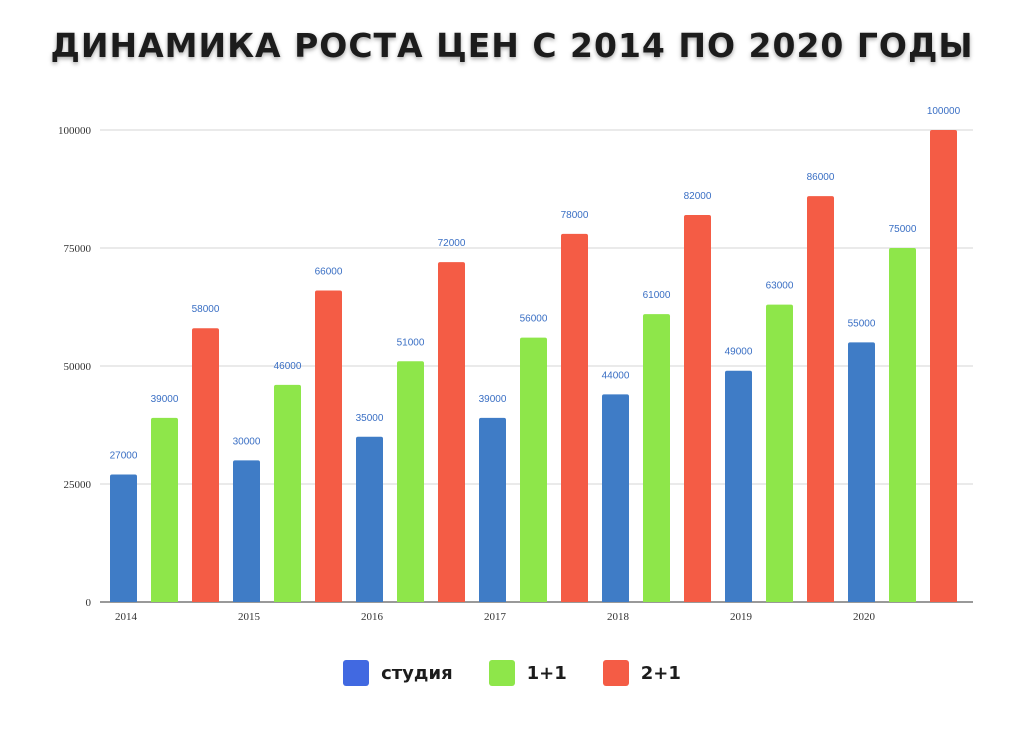 This screenshot has height=731, width=1024. I want to click on legend-item: 2+1, so click(641, 673).